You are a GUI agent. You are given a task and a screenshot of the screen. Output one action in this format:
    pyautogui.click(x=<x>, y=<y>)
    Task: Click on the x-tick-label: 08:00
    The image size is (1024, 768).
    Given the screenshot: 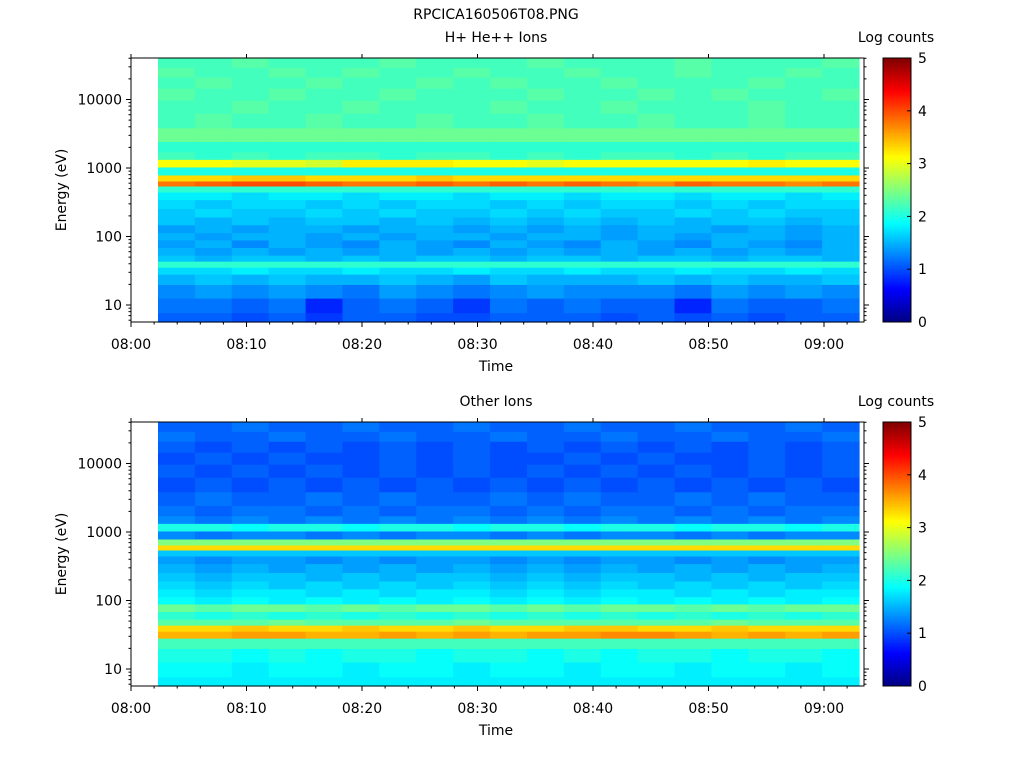 What is the action you would take?
    pyautogui.click(x=131, y=345)
    